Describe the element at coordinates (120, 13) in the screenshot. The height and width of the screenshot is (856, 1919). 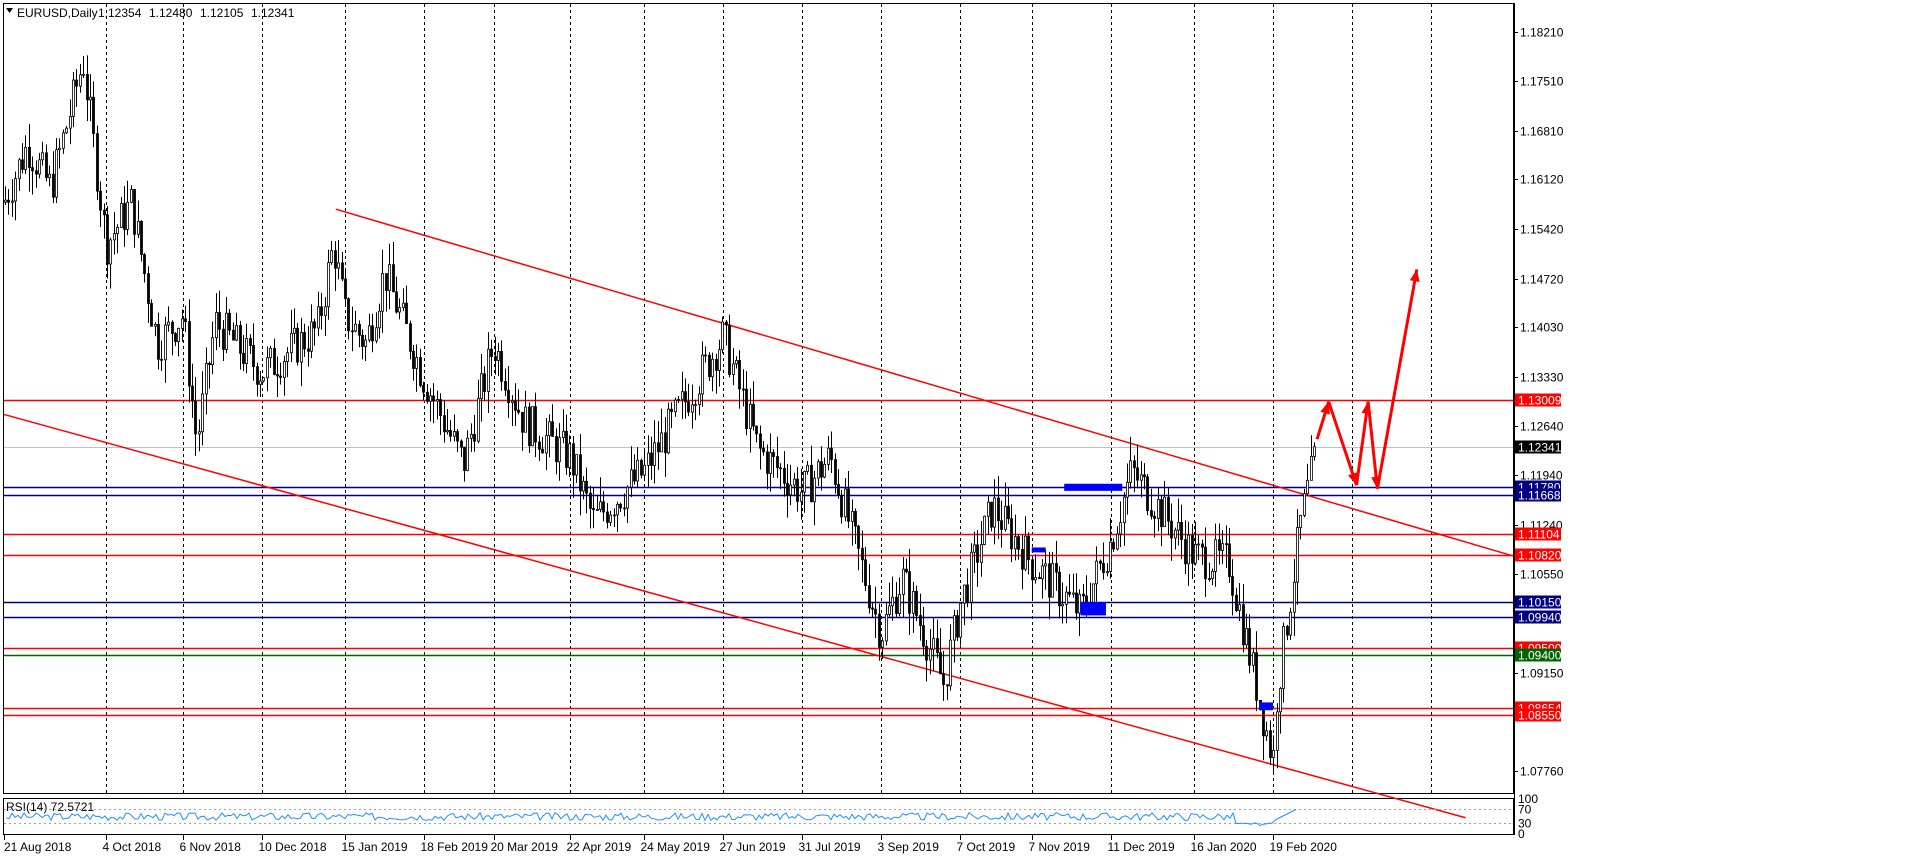
I see `header-open: 1.12354` at that location.